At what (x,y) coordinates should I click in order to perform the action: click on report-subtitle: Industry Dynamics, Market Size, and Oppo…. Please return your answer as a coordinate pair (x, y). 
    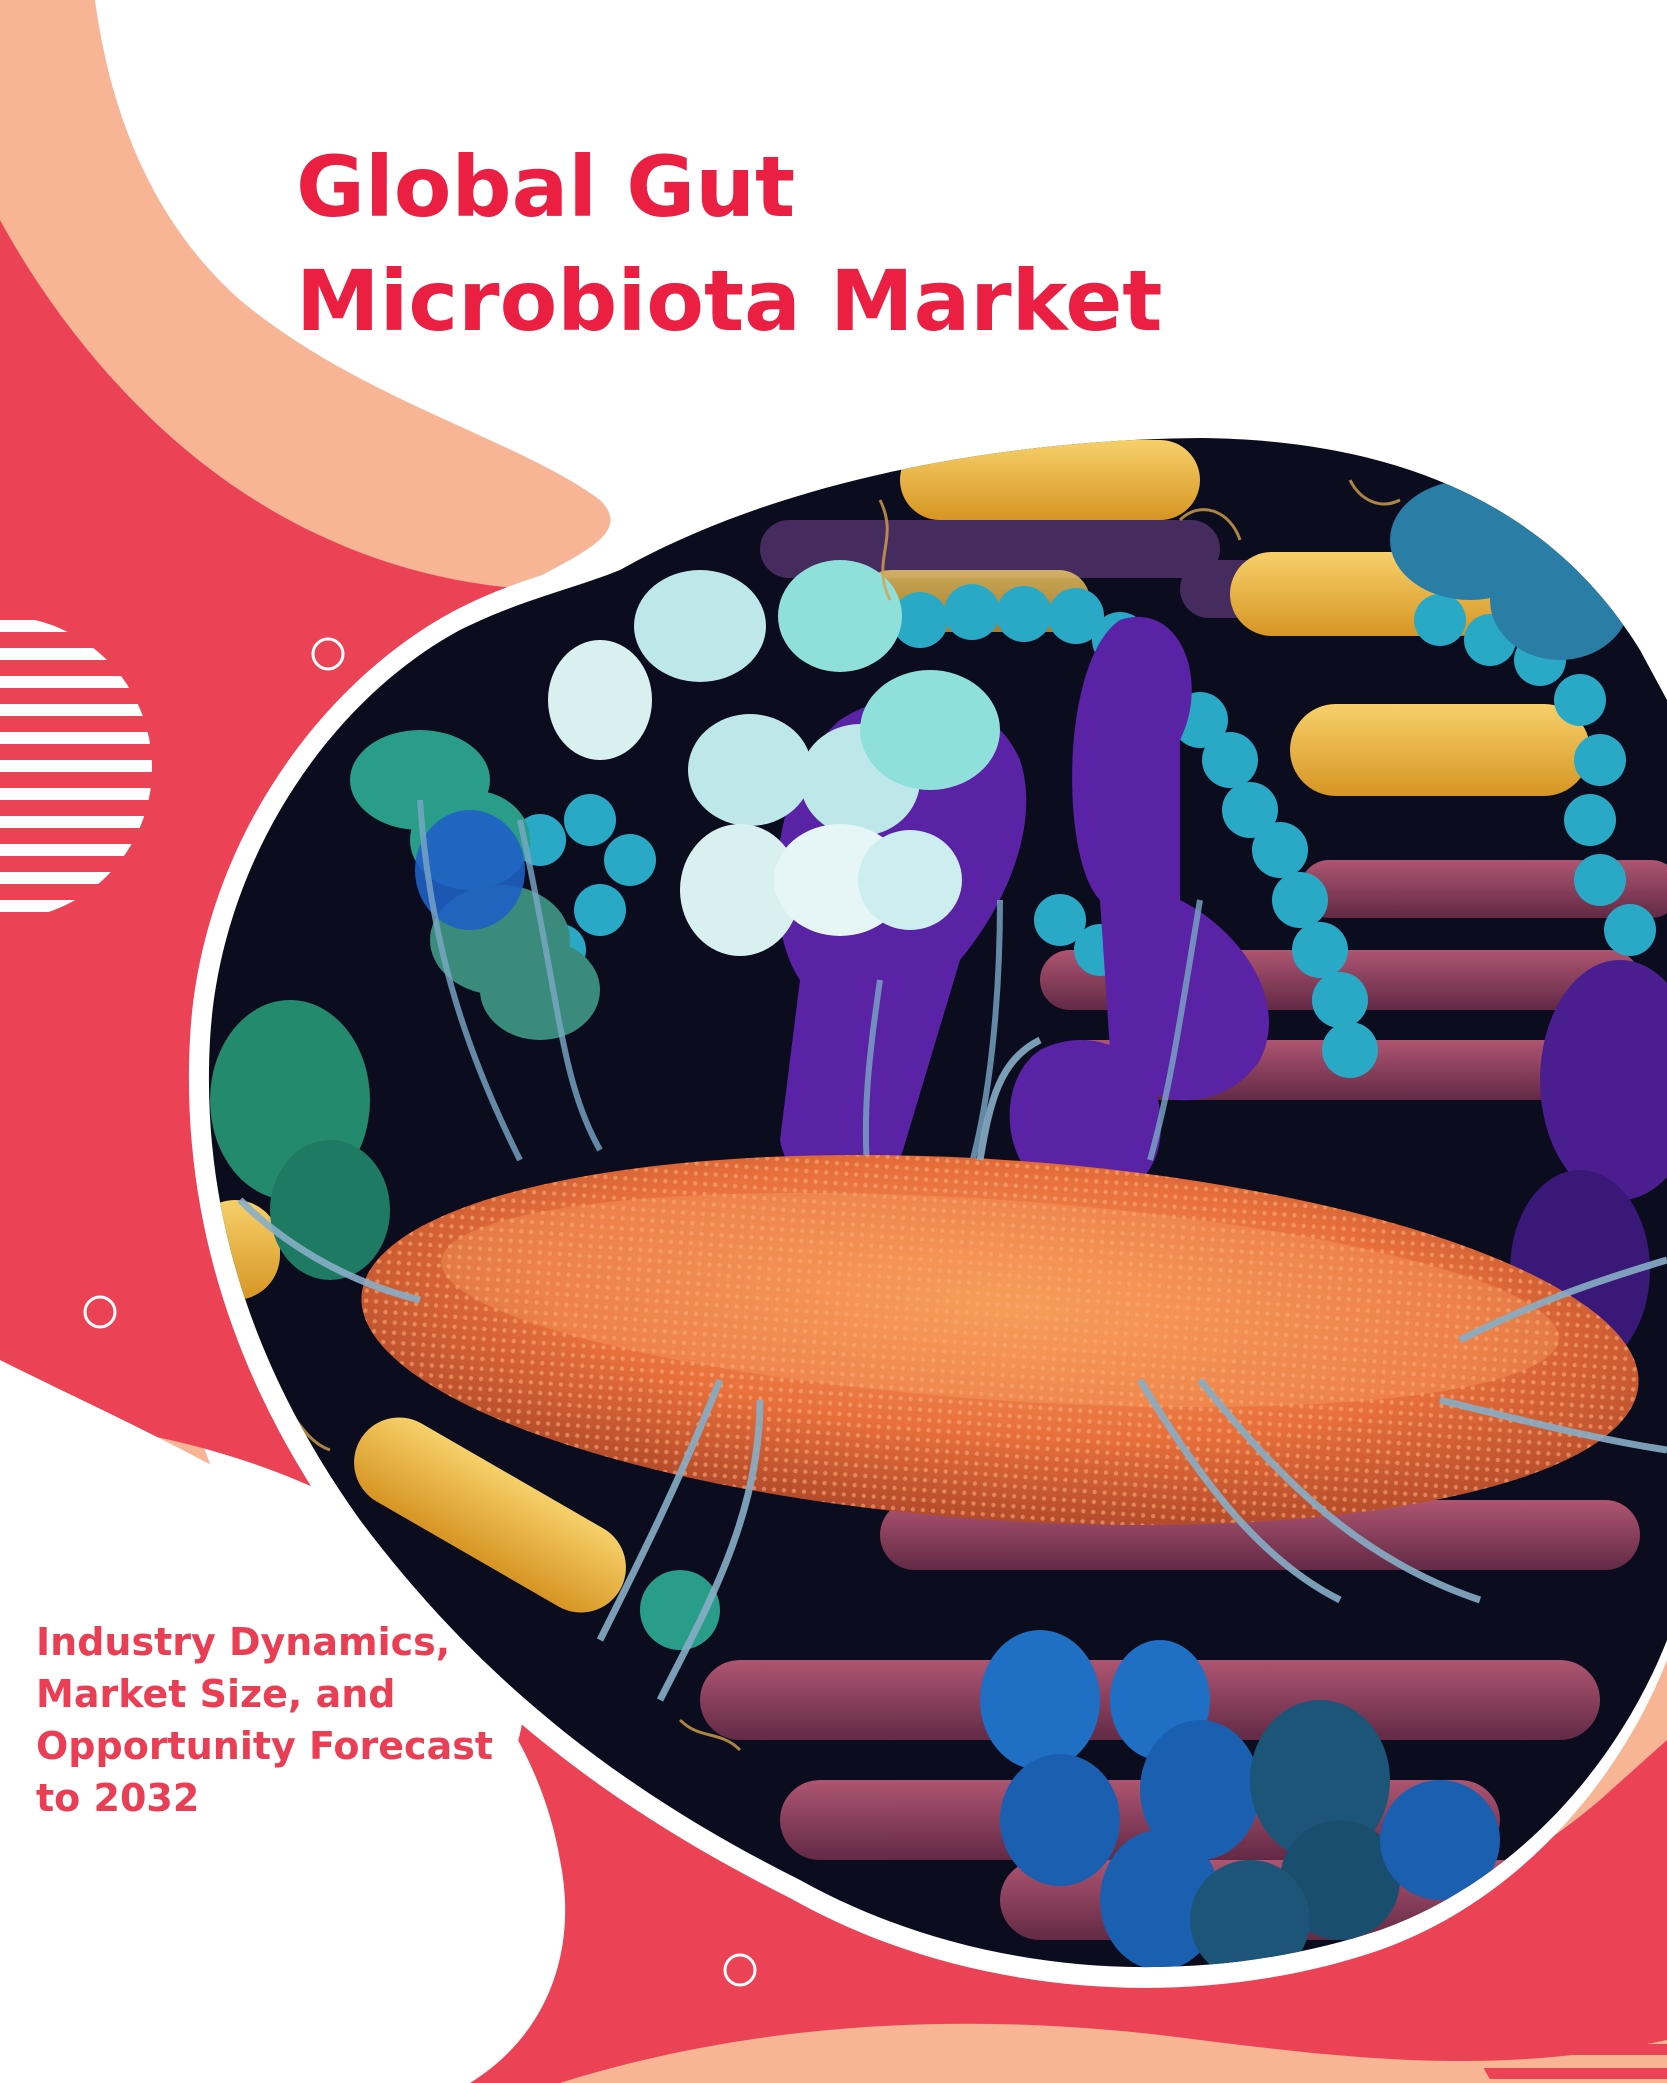
    Looking at the image, I should click on (264, 1720).